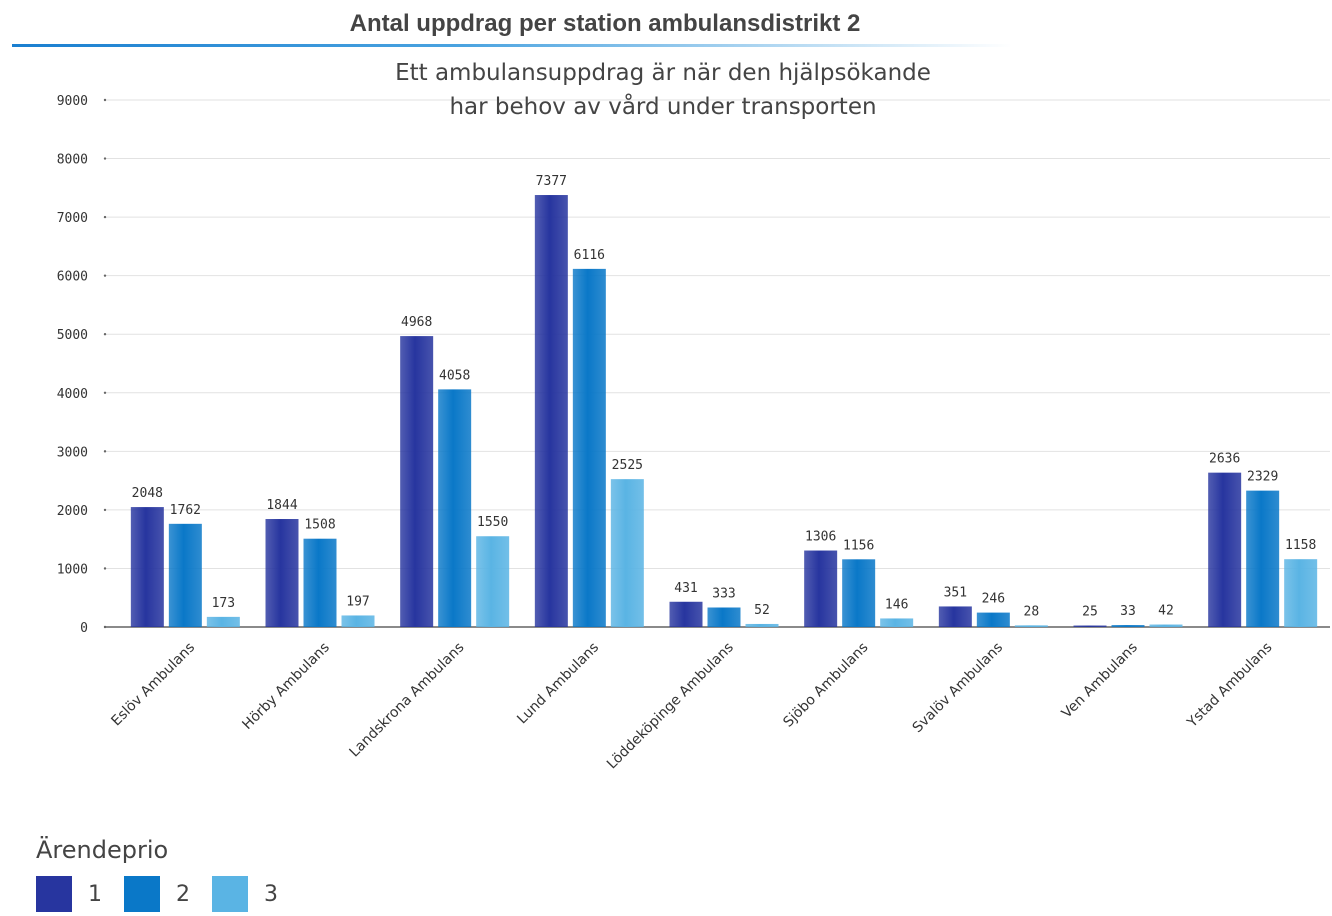 Image resolution: width=1332 pixels, height=916 pixels. What do you see at coordinates (72, 101) in the screenshot?
I see `y-tick-label: 9000` at bounding box center [72, 101].